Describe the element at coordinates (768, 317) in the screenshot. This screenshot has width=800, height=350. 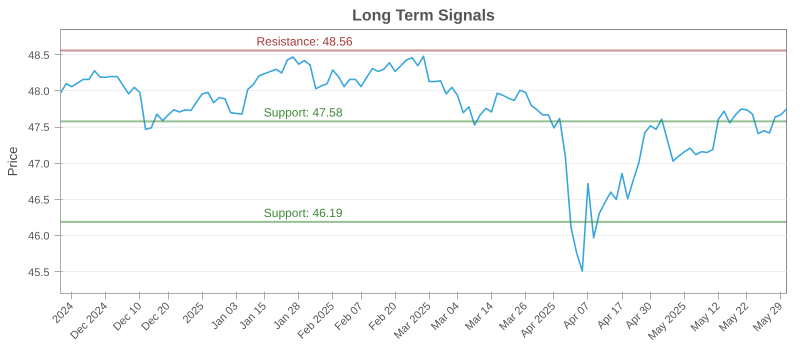
I see `x-tick-label: May 29` at that location.